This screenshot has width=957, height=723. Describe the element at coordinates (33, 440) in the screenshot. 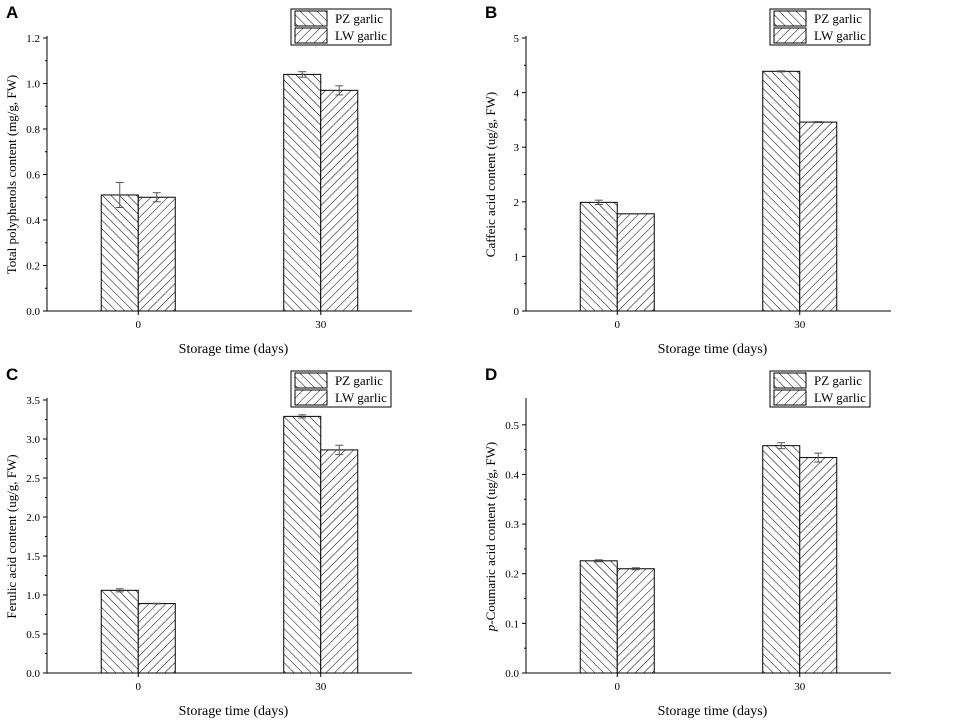

I see `y-tick-label: 3.0` at that location.